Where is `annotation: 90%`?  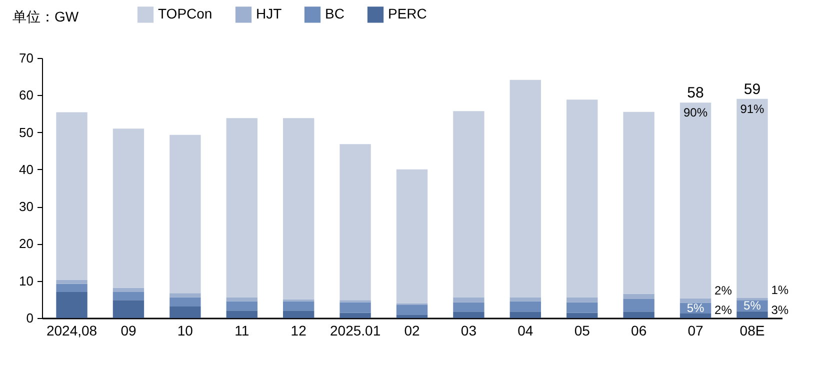 annotation: 90% is located at coordinates (696, 113).